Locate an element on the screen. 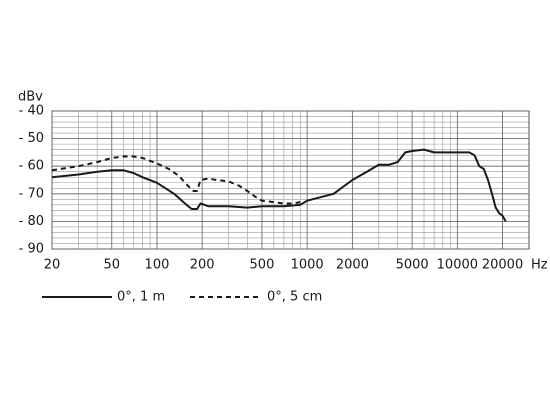 This screenshot has width=550, height=400. x-tick-label: 20000 is located at coordinates (502, 265).